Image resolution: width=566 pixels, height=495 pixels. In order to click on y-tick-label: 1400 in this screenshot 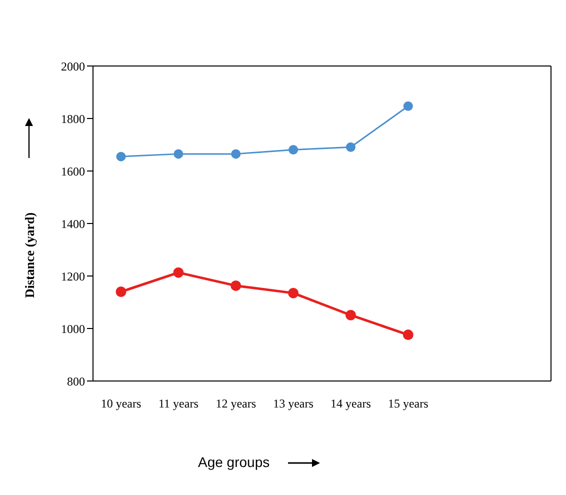, I will do `click(73, 223)`.